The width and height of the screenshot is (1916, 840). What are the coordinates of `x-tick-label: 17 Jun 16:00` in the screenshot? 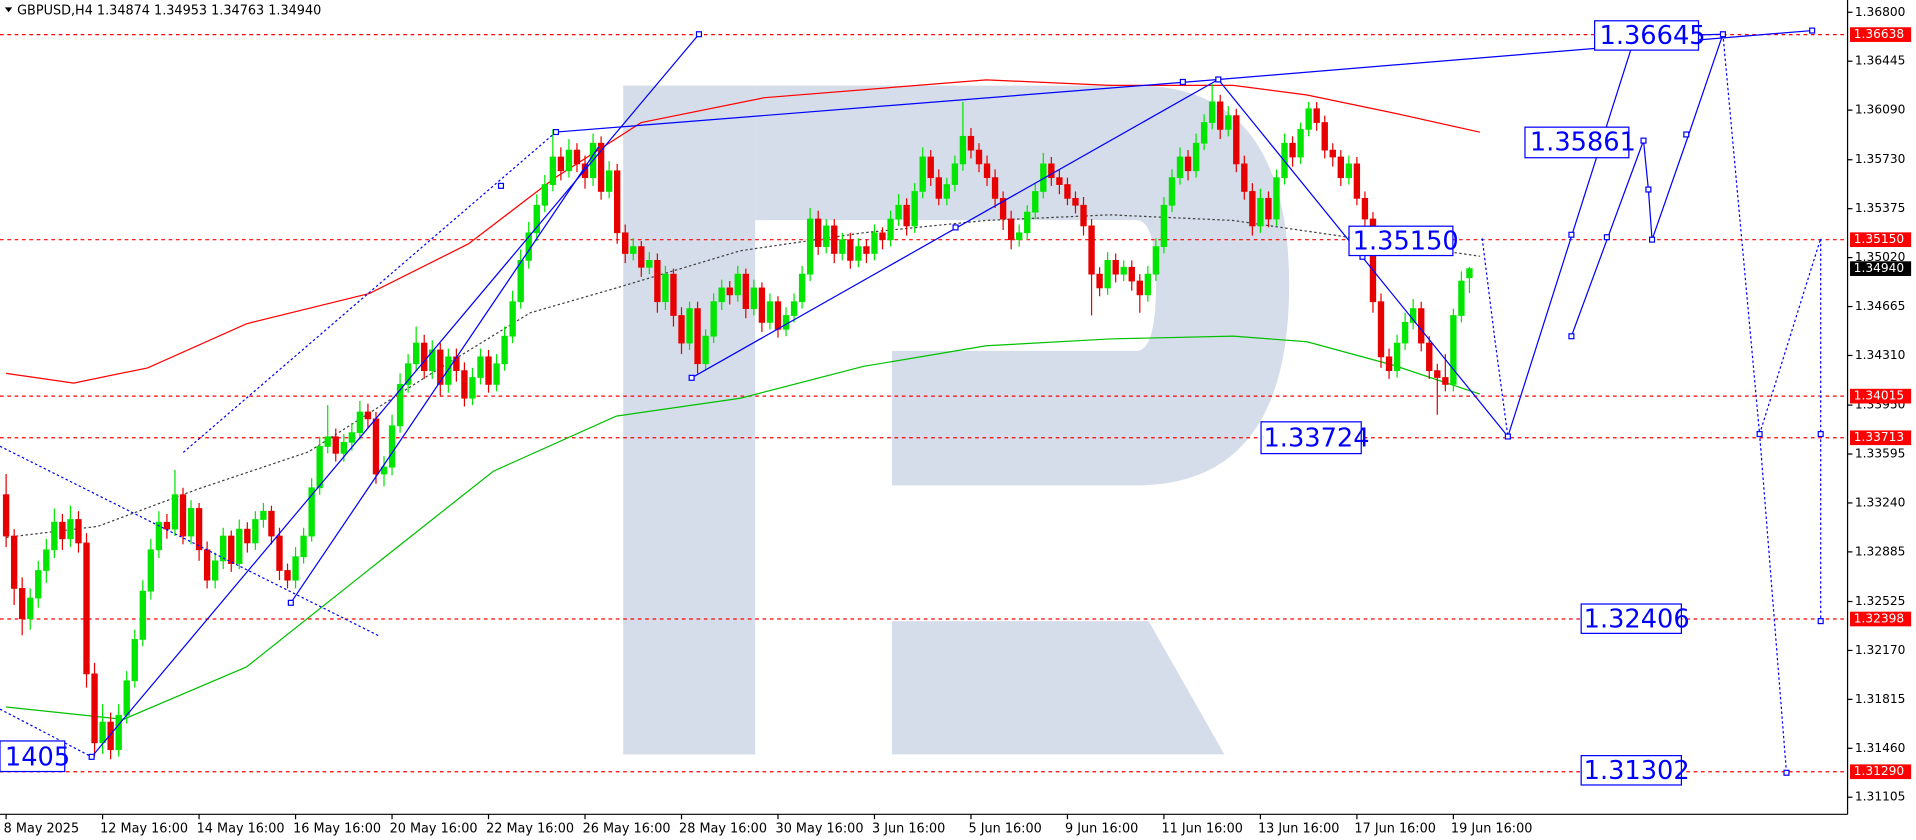 It's located at (1394, 829).